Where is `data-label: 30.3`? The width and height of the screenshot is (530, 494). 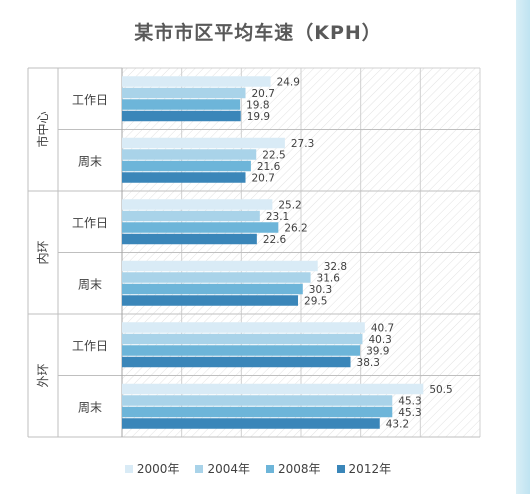 data-label: 30.3 is located at coordinates (320, 290).